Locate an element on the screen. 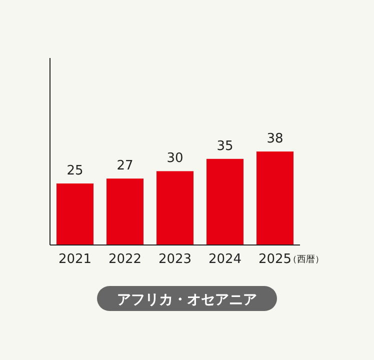 The width and height of the screenshot is (374, 360). data-label: 35 is located at coordinates (225, 146).